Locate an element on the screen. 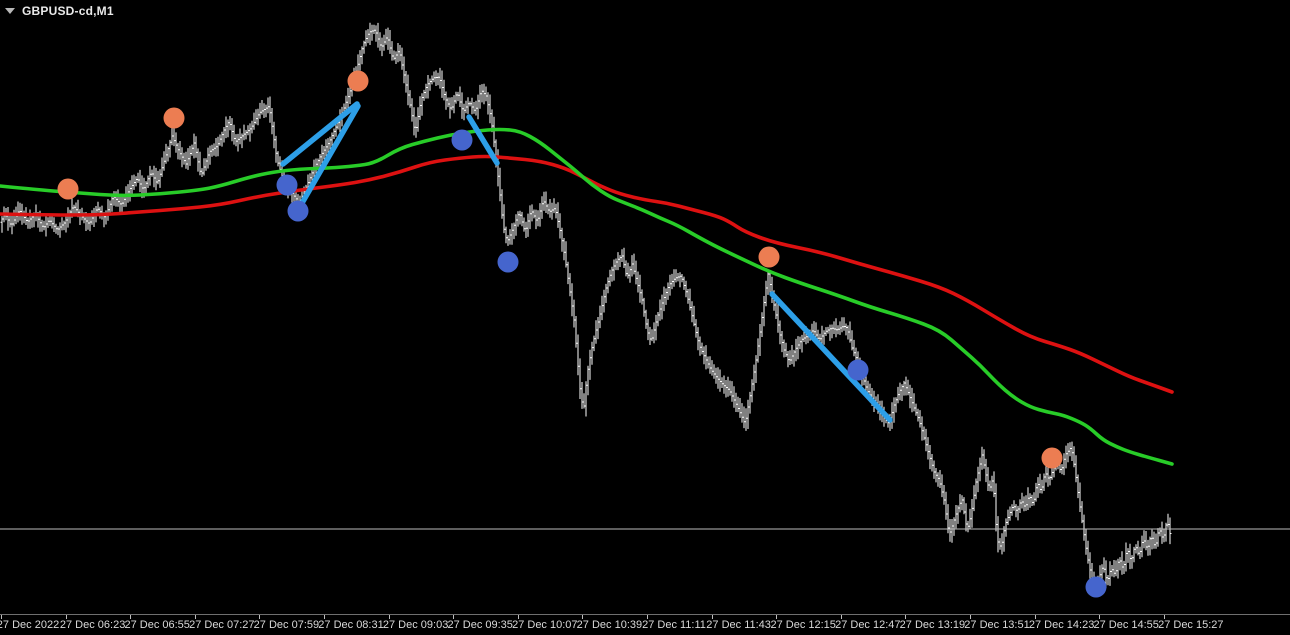 The height and width of the screenshot is (635, 1290). time-axis-label: 27 Dec 06:23 is located at coordinates (92, 625).